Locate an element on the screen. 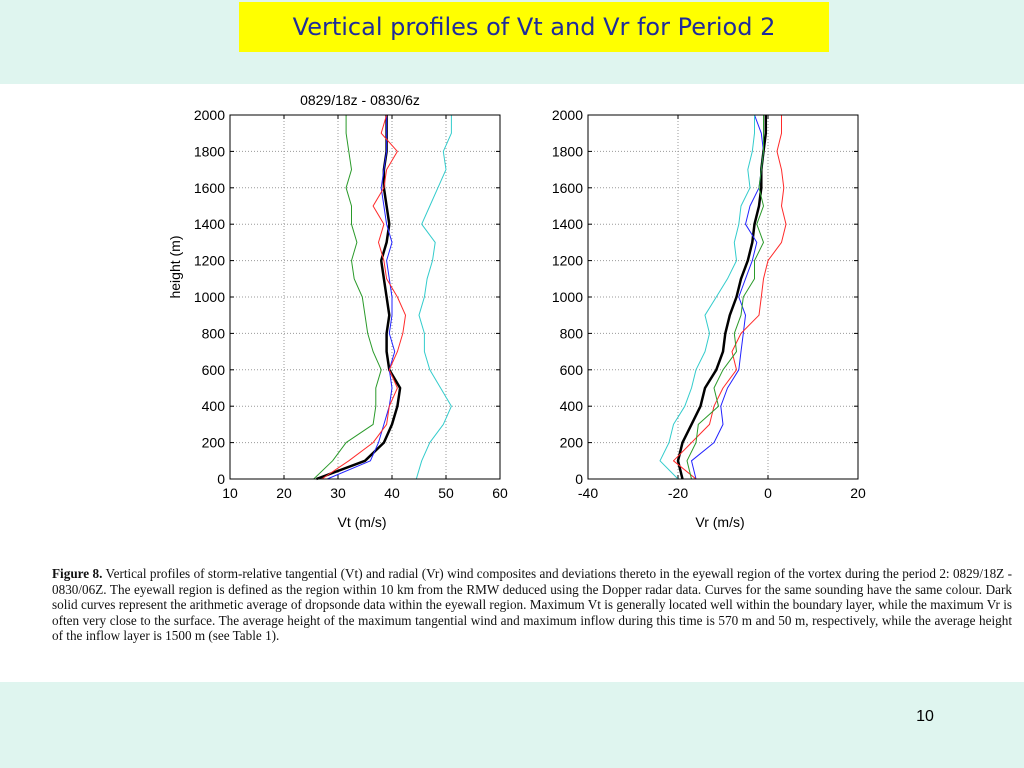 The height and width of the screenshot is (768, 1024). x-tick-label: 40 is located at coordinates (392, 493).